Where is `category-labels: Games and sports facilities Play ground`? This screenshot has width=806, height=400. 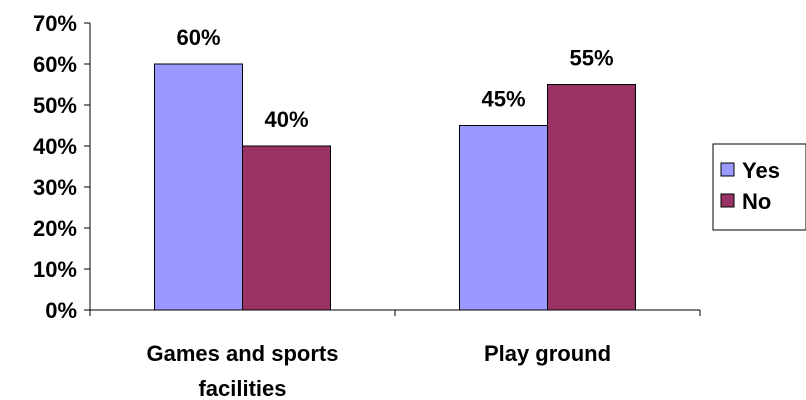
category-labels: Games and sports facilities Play ground is located at coordinates (379, 370).